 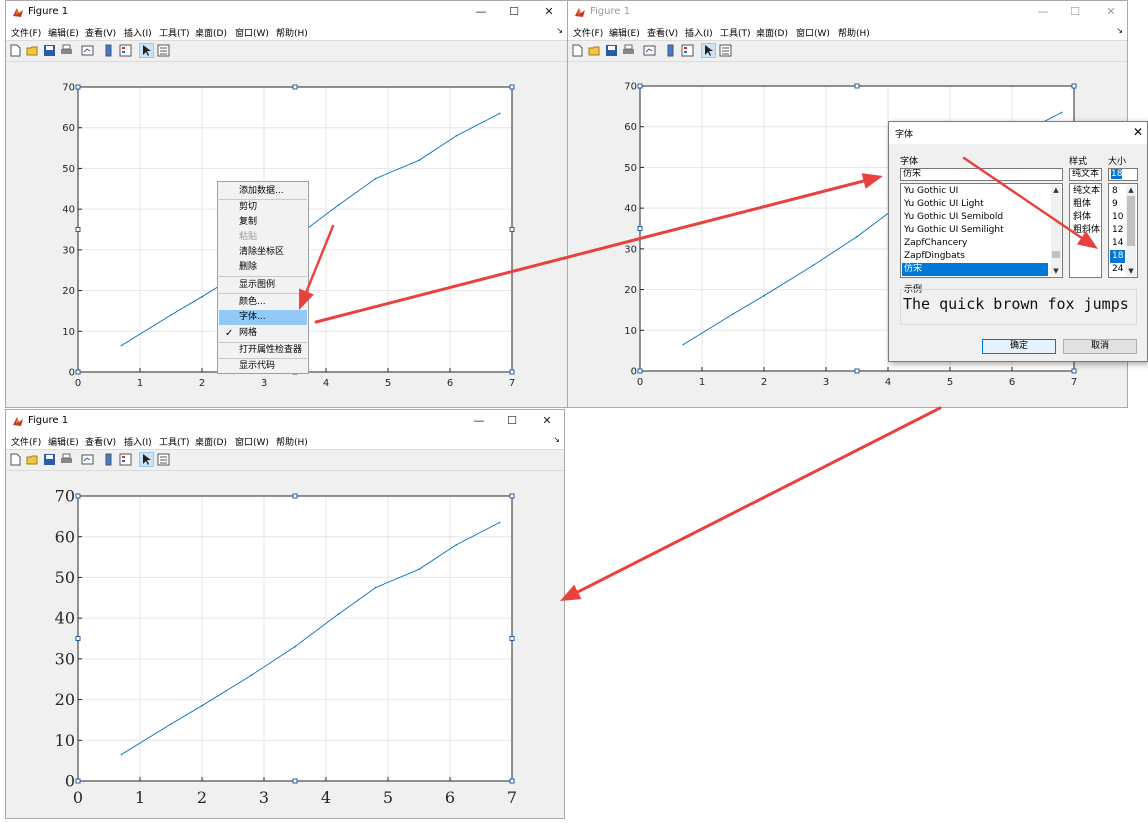 What do you see at coordinates (1100, 346) in the screenshot?
I see `cancel-button: 取消` at bounding box center [1100, 346].